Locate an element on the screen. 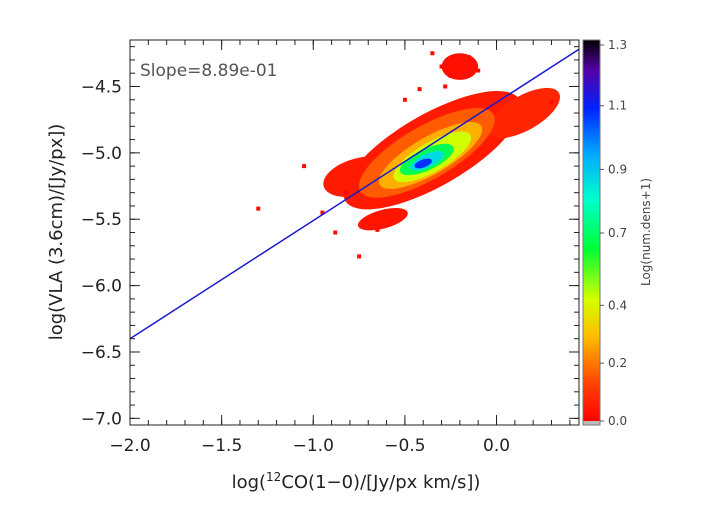 Image resolution: width=709 pixels, height=511 pixels. colorbar-label: Log(num.dens+1) is located at coordinates (646, 232).